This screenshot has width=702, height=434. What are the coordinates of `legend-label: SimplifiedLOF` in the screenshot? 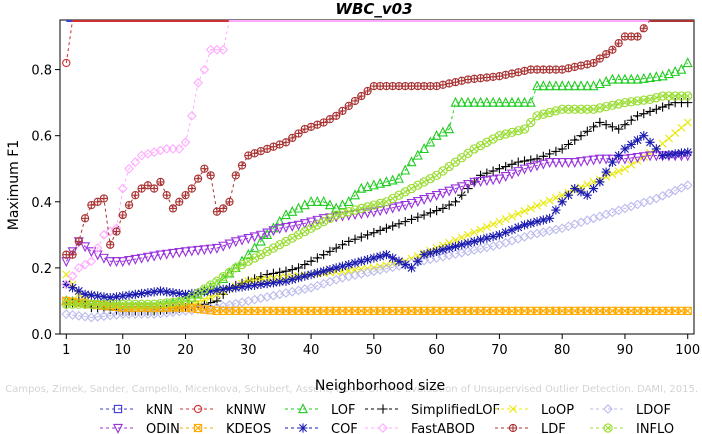 It's located at (455, 410).